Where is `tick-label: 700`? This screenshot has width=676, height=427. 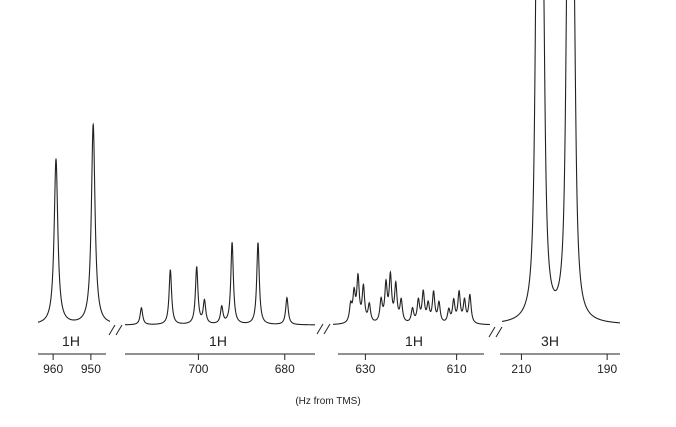 tick-label: 700 is located at coordinates (198, 369).